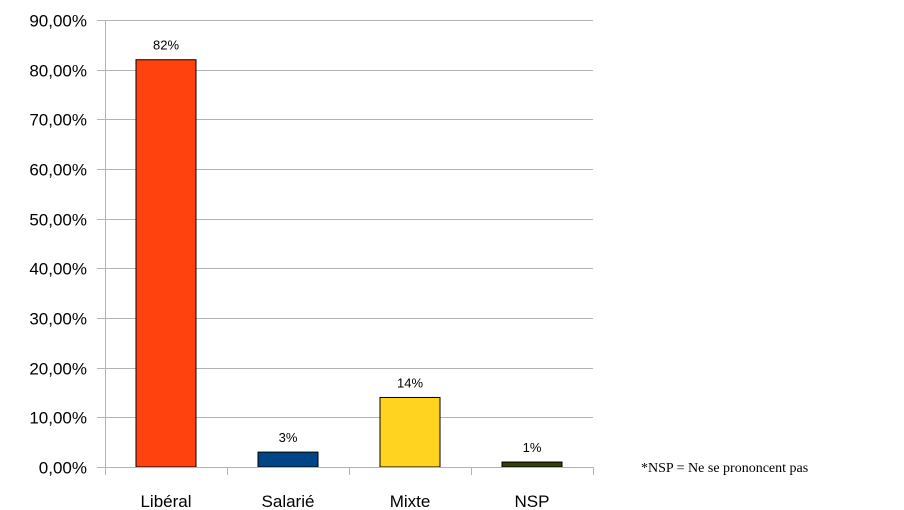 The image size is (904, 510). Describe the element at coordinates (58, 71) in the screenshot. I see `y-tick-label: 80,00%` at that location.